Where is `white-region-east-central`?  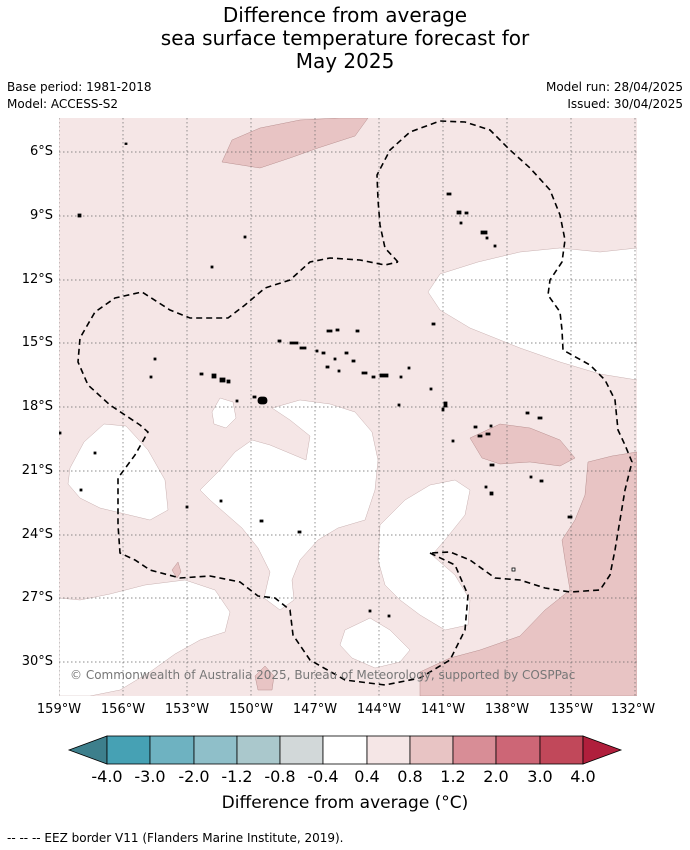 white-region-east-central is located at coordinates (424, 555).